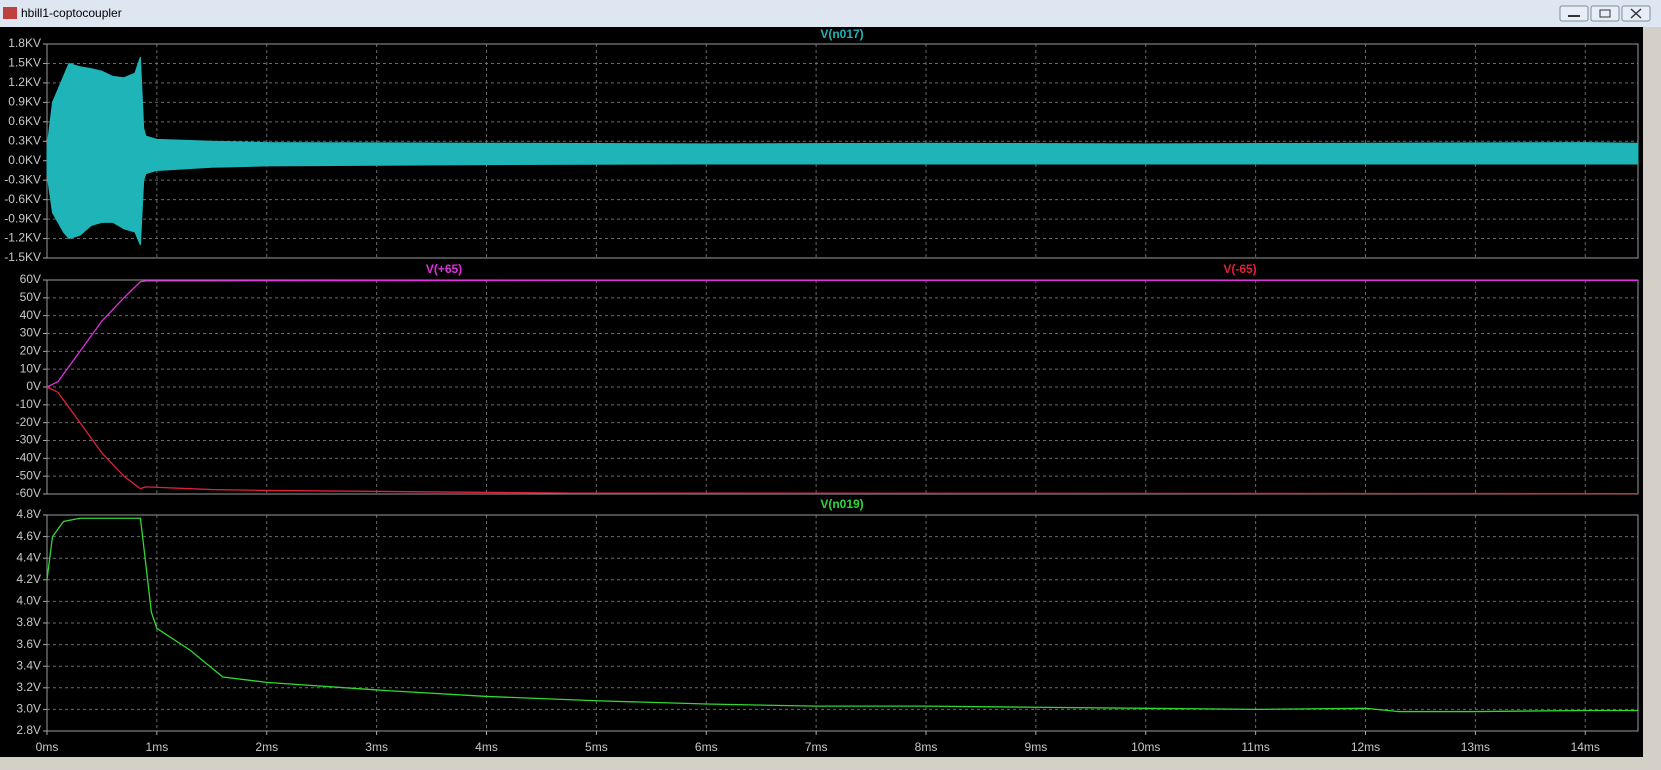 The height and width of the screenshot is (770, 1661). What do you see at coordinates (28, 557) in the screenshot?
I see `y-tick-label: 4.4V` at bounding box center [28, 557].